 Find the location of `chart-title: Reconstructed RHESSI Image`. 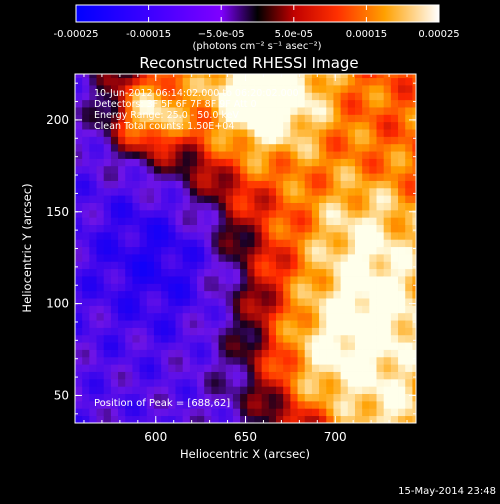

chart-title: Reconstructed RHESSI Image is located at coordinates (248, 63).